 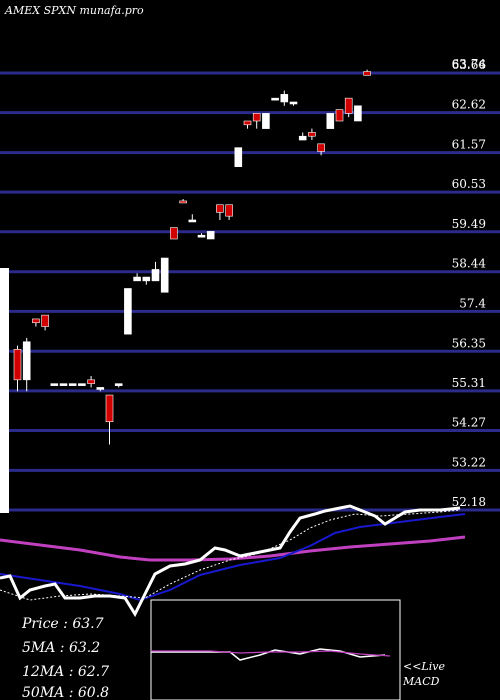 What do you see at coordinates (469, 145) in the screenshot?
I see `y-tick-label: 61.57` at bounding box center [469, 145].